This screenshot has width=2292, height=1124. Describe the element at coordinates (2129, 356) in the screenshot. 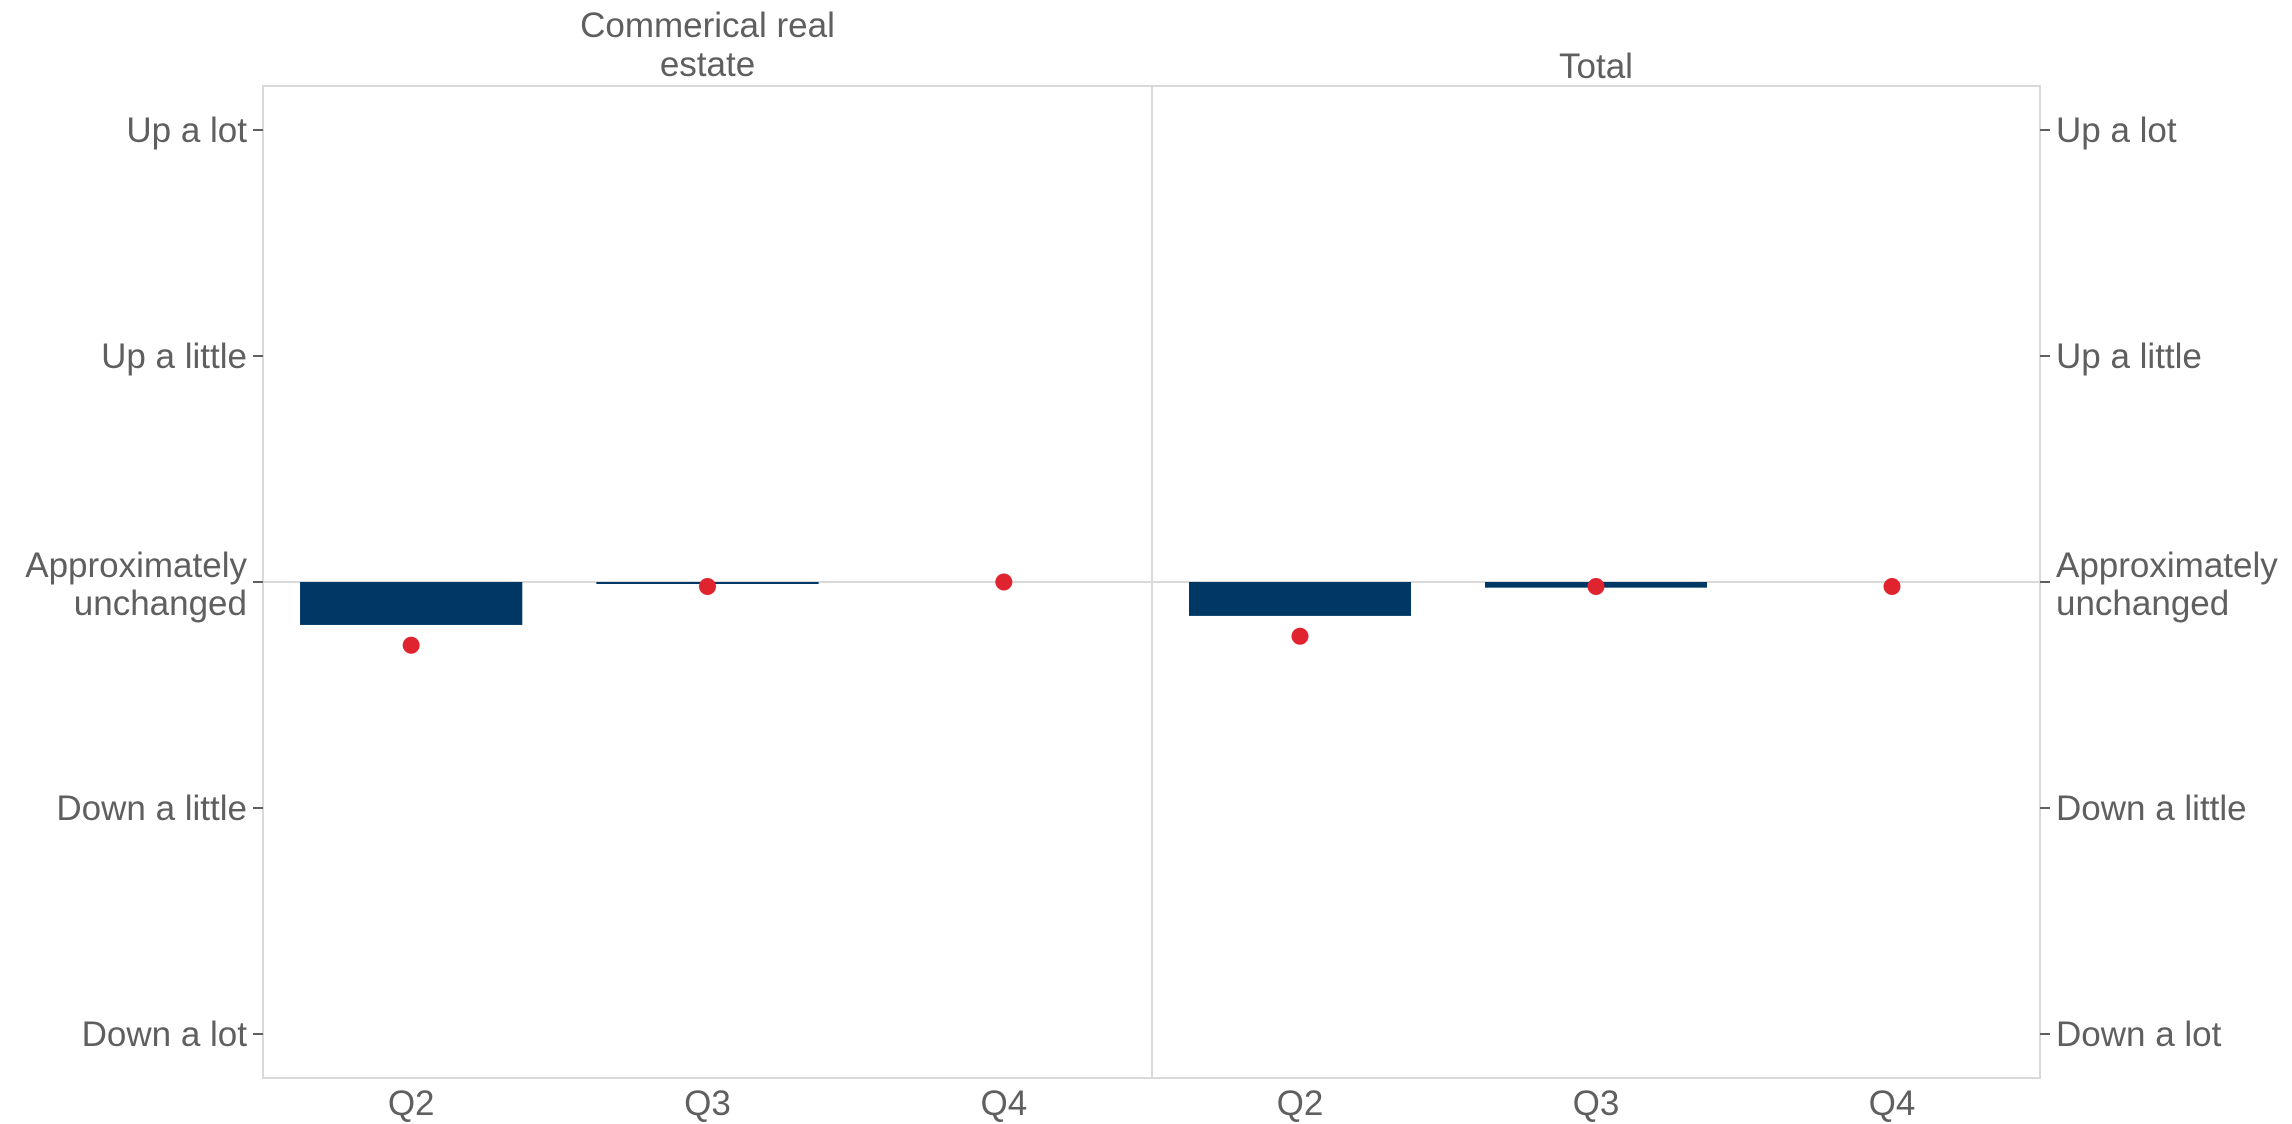

I see `y-tick-label-right: Up a little` at that location.